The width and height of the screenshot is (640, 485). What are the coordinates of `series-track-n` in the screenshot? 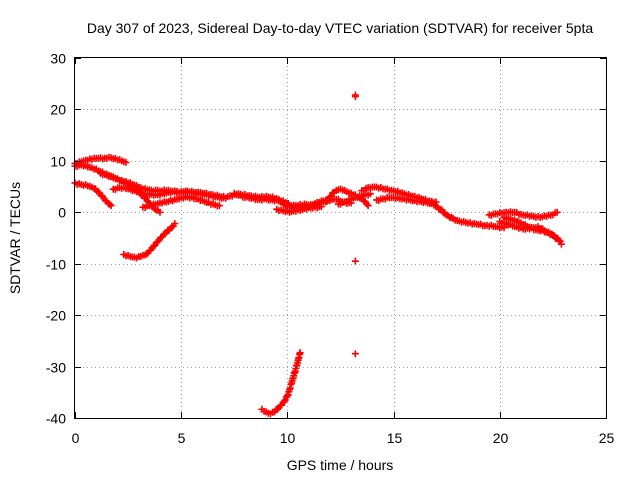 It's located at (440, 212).